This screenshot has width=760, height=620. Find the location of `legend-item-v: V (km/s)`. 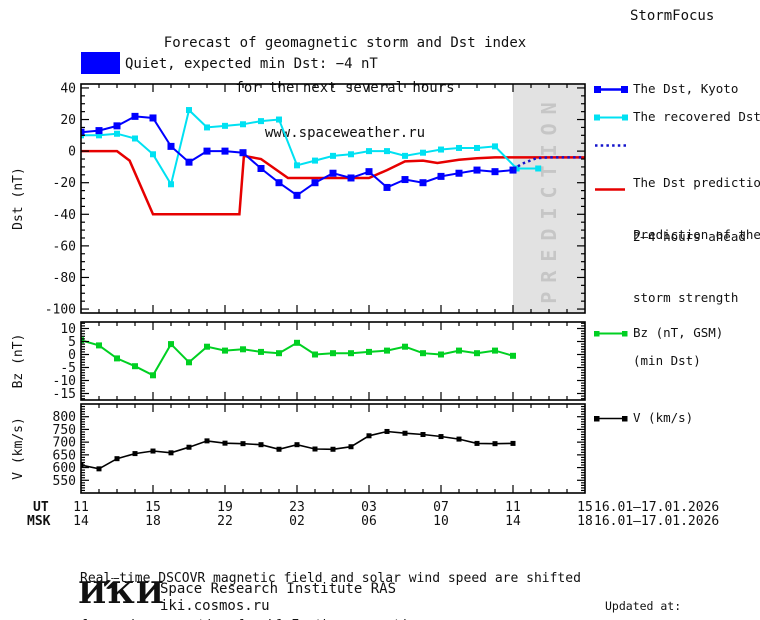

legend-item-v: V (km/s) is located at coordinates (643, 418).